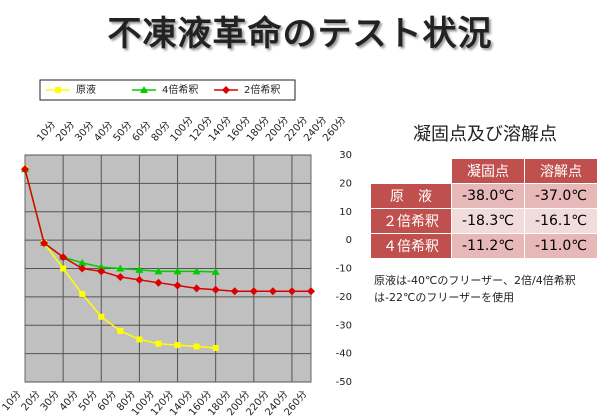  I want to click on row-label: ４倍希釈, so click(411, 246).